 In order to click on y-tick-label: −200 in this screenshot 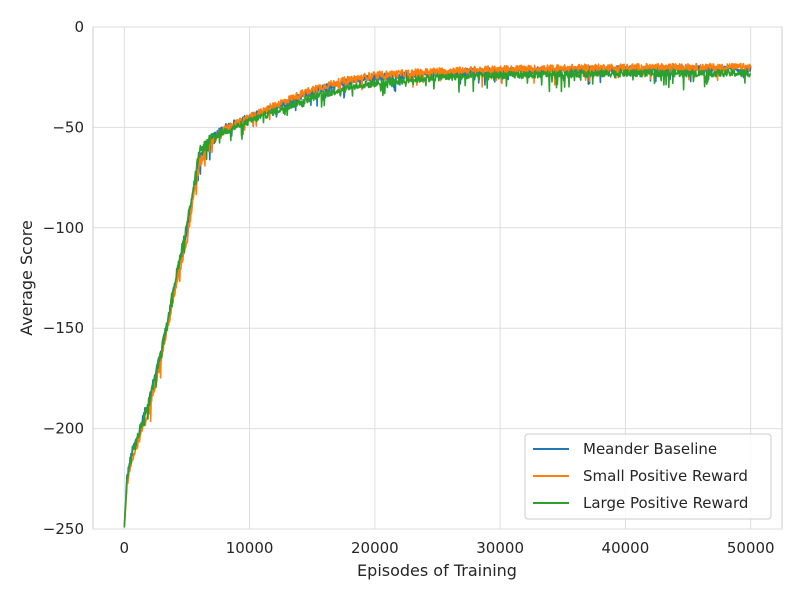, I will do `click(63, 429)`.